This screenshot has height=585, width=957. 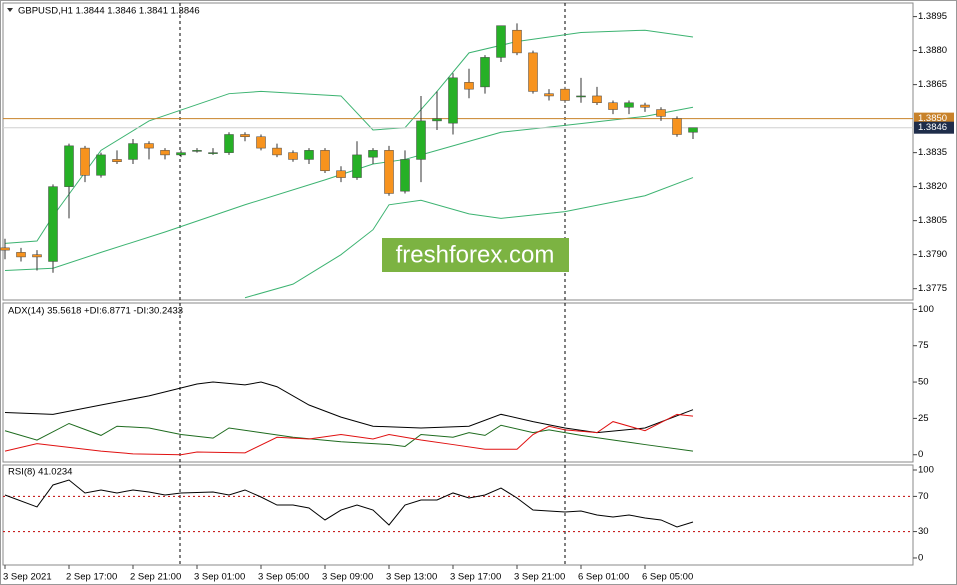 What do you see at coordinates (109, 11) in the screenshot?
I see `price-title: GBPUSD,H1 1.3844 1.3846 1.3841 1.3846` at bounding box center [109, 11].